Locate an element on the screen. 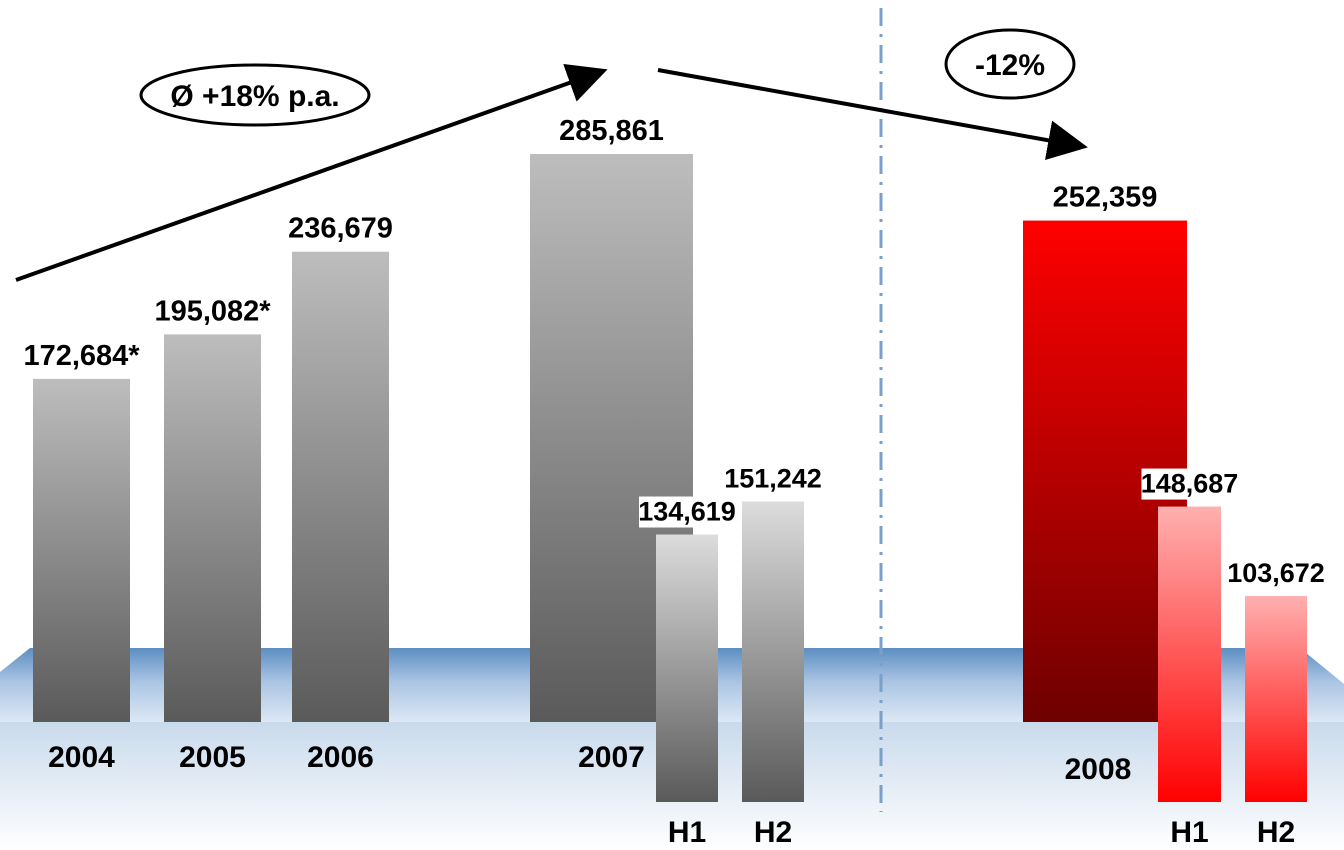  value-label-y2005: 195,082* is located at coordinates (212, 311).